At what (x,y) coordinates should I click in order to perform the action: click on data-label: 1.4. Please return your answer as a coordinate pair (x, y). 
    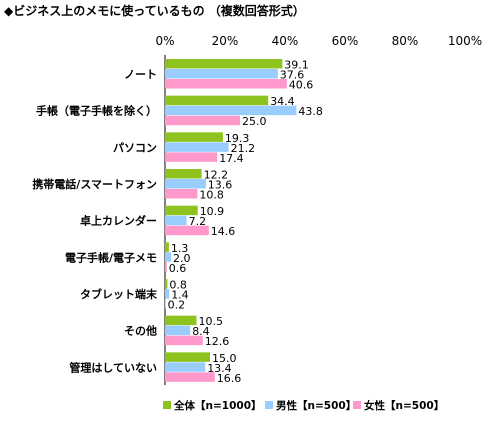
    Looking at the image, I should click on (180, 295).